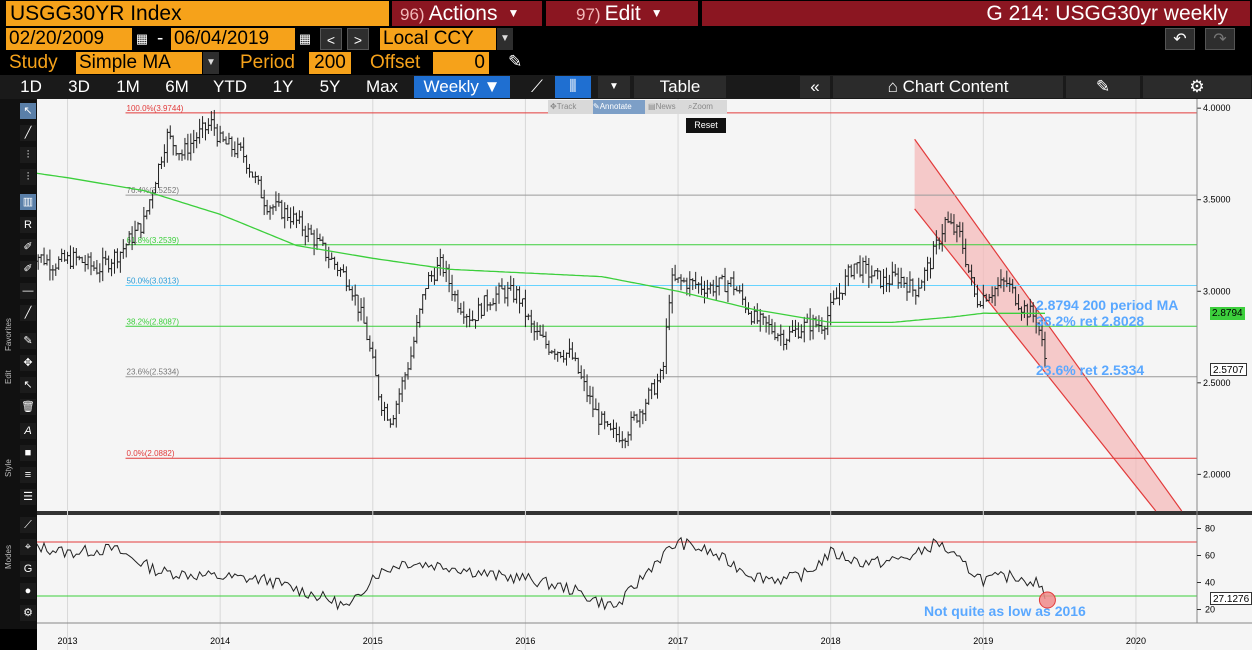  What do you see at coordinates (358, 39) in the screenshot?
I see `next-period-button: >` at bounding box center [358, 39].